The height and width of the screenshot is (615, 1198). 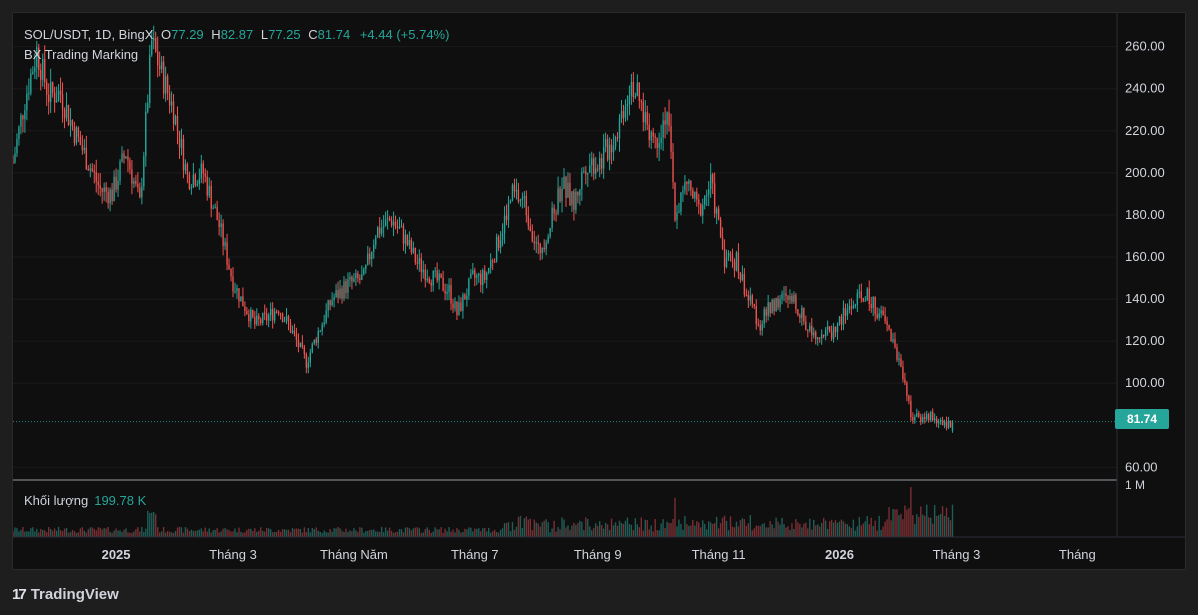 I want to click on symbol-name: SOL/USDT, so click(x=56, y=34).